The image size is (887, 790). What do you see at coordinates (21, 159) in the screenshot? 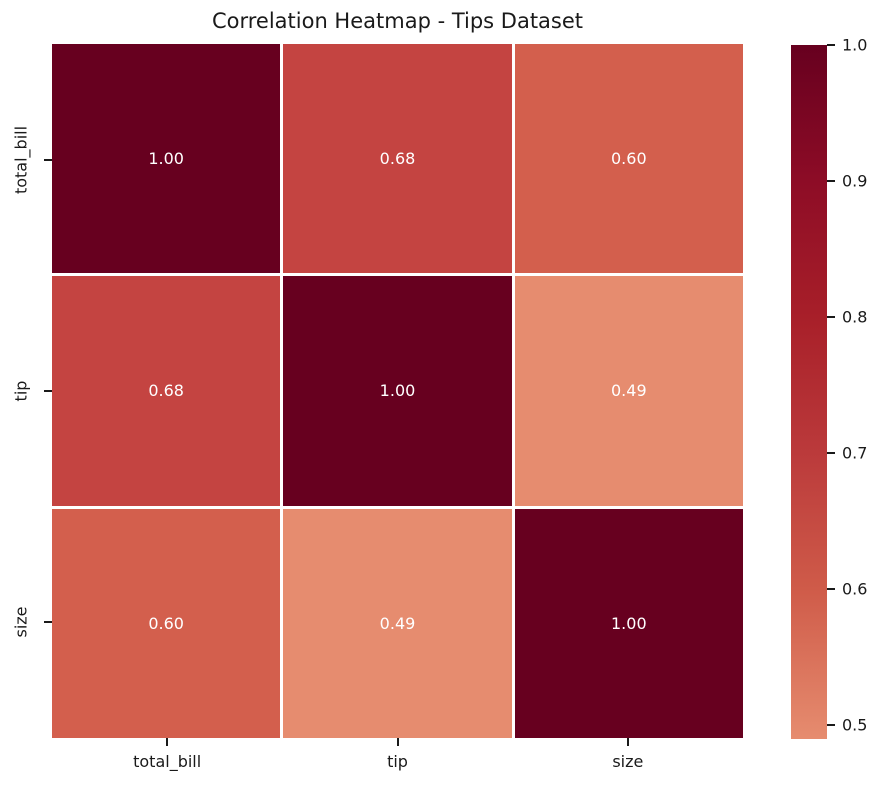
I see `y-axis-label-total_bill: total_bill` at bounding box center [21, 159].